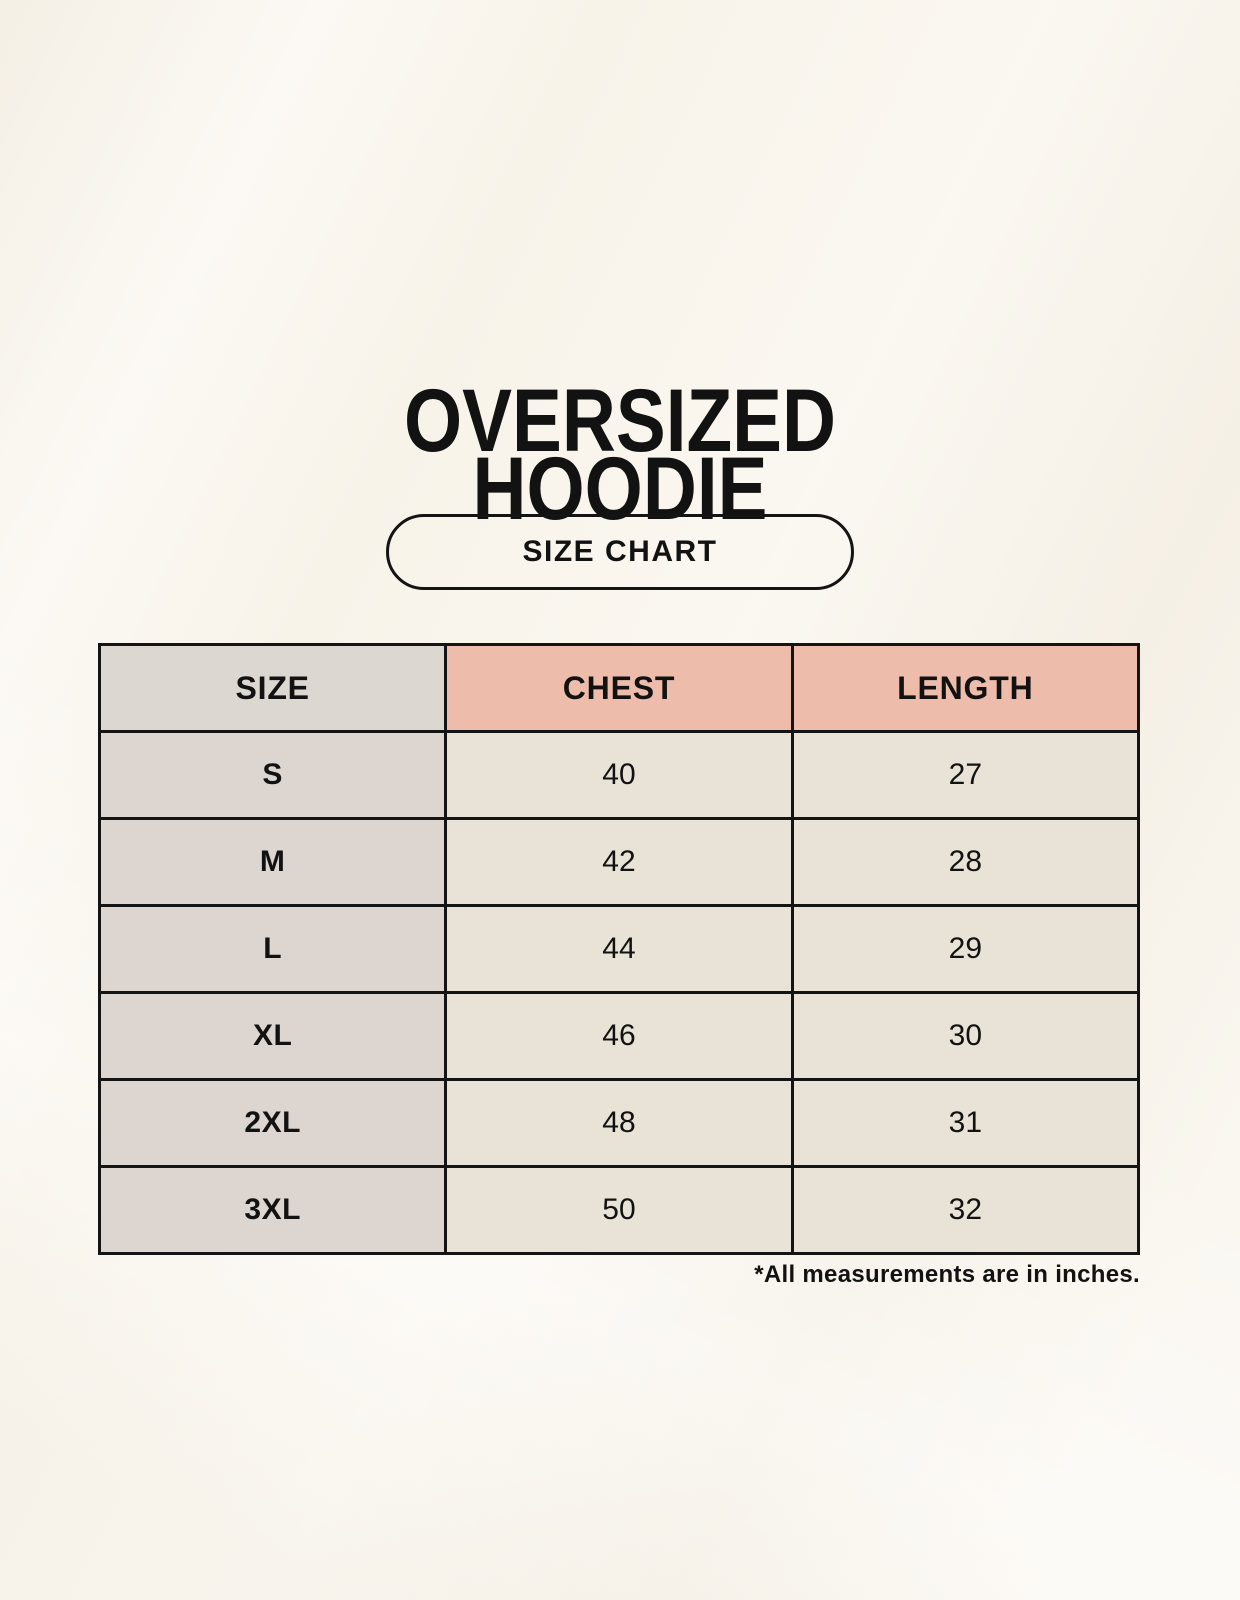 This screenshot has width=1240, height=1600. Describe the element at coordinates (272, 862) in the screenshot. I see `size-cell: M` at that location.